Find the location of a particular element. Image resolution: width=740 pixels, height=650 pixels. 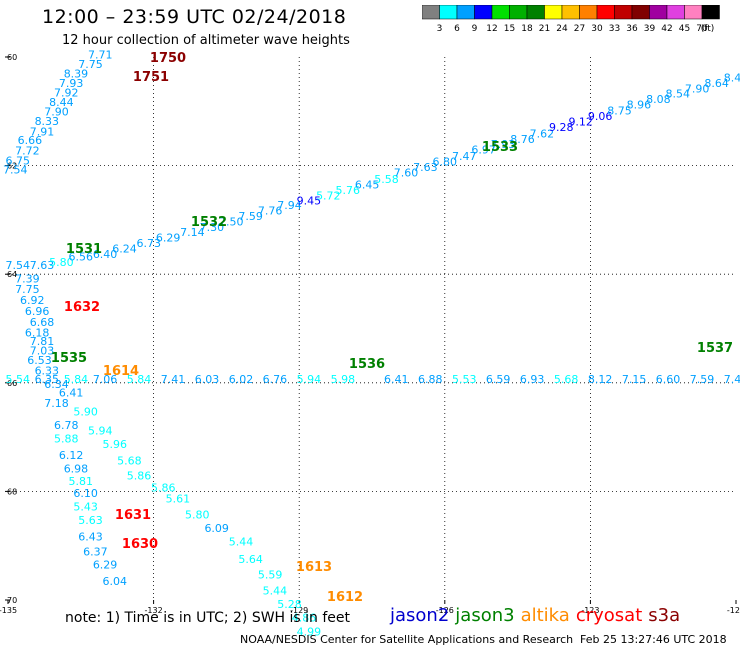

longitude-label: -132 is located at coordinates (154, 610).